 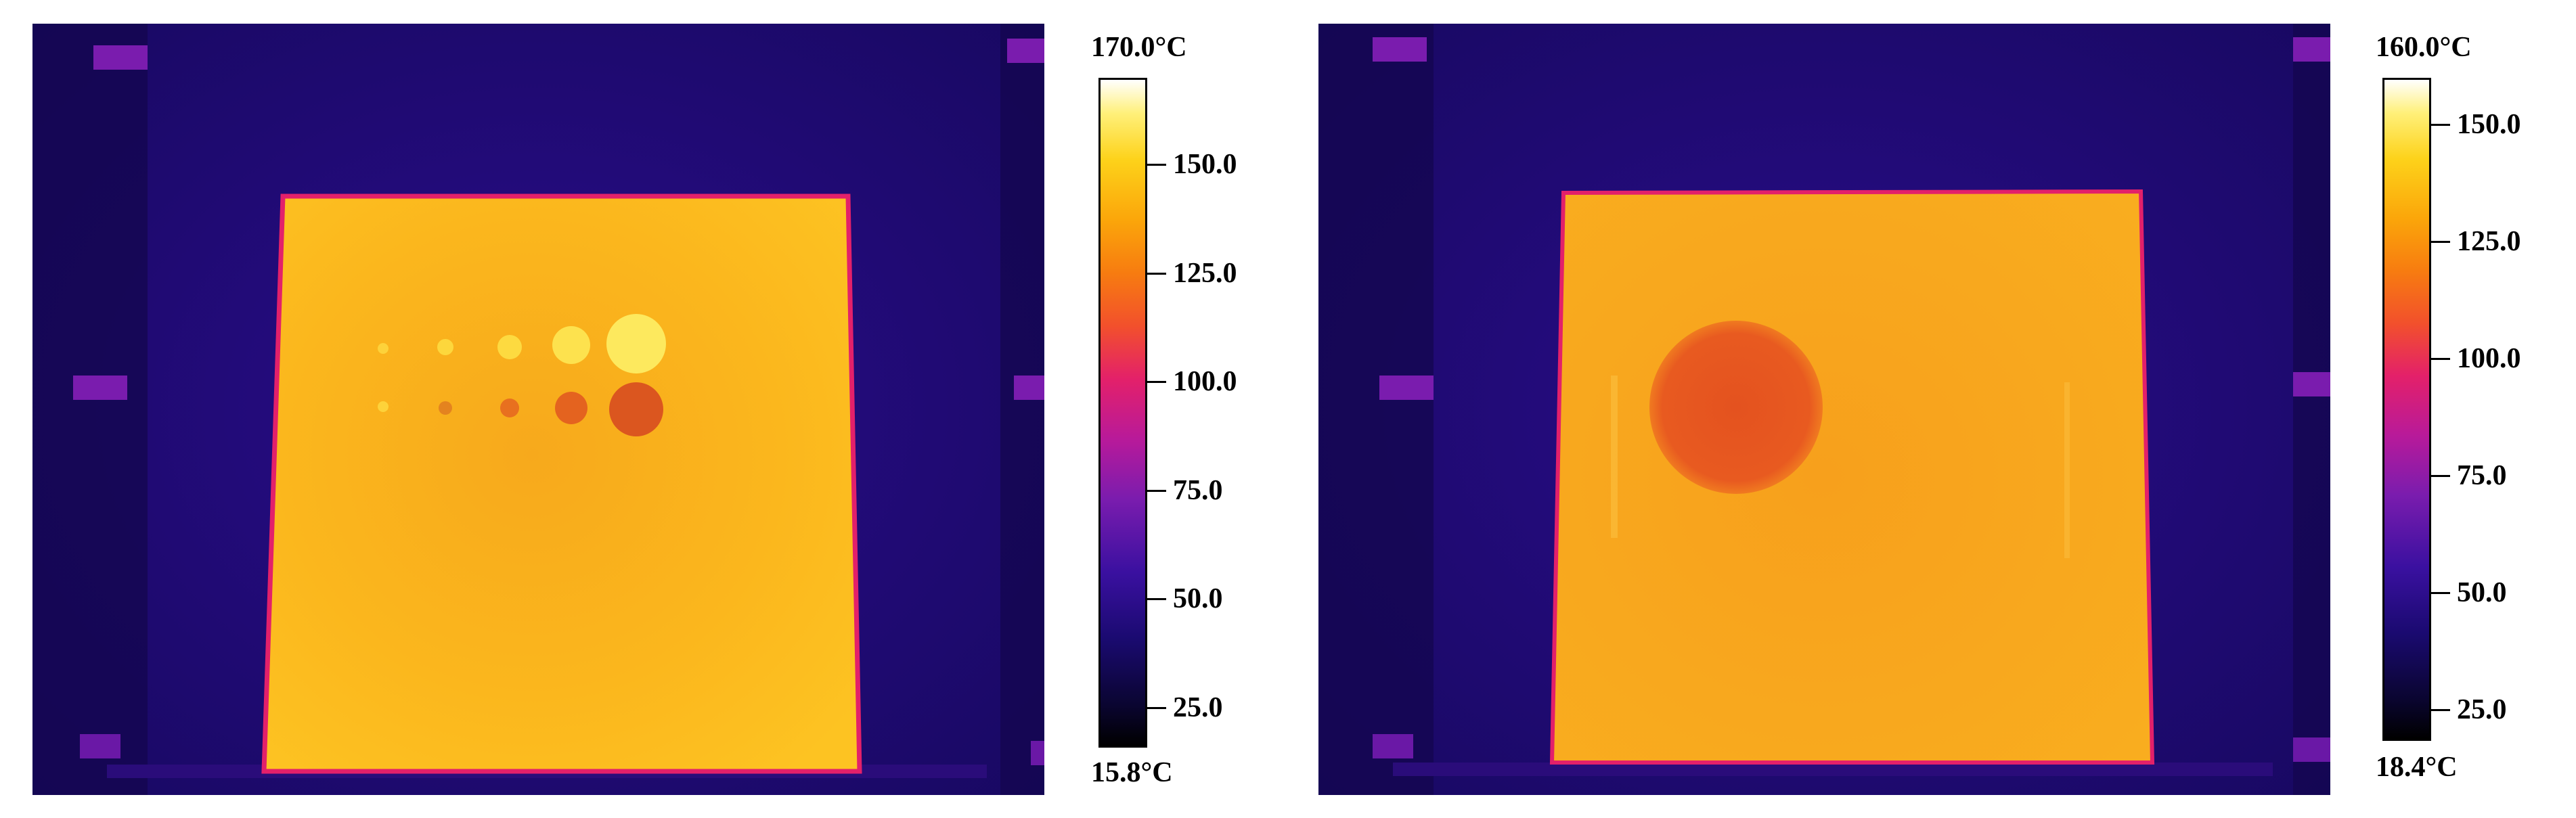 What do you see at coordinates (522, 343) in the screenshot?
I see `defect-row-top` at bounding box center [522, 343].